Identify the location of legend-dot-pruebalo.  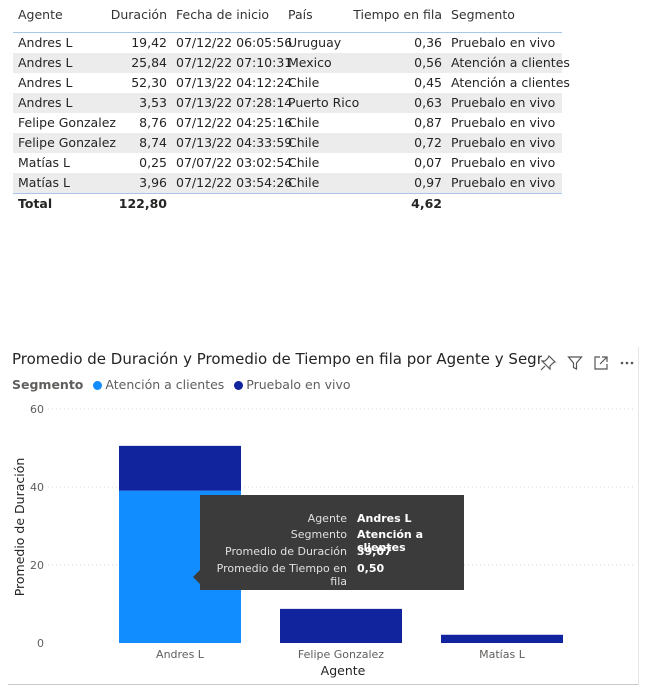
(239, 385).